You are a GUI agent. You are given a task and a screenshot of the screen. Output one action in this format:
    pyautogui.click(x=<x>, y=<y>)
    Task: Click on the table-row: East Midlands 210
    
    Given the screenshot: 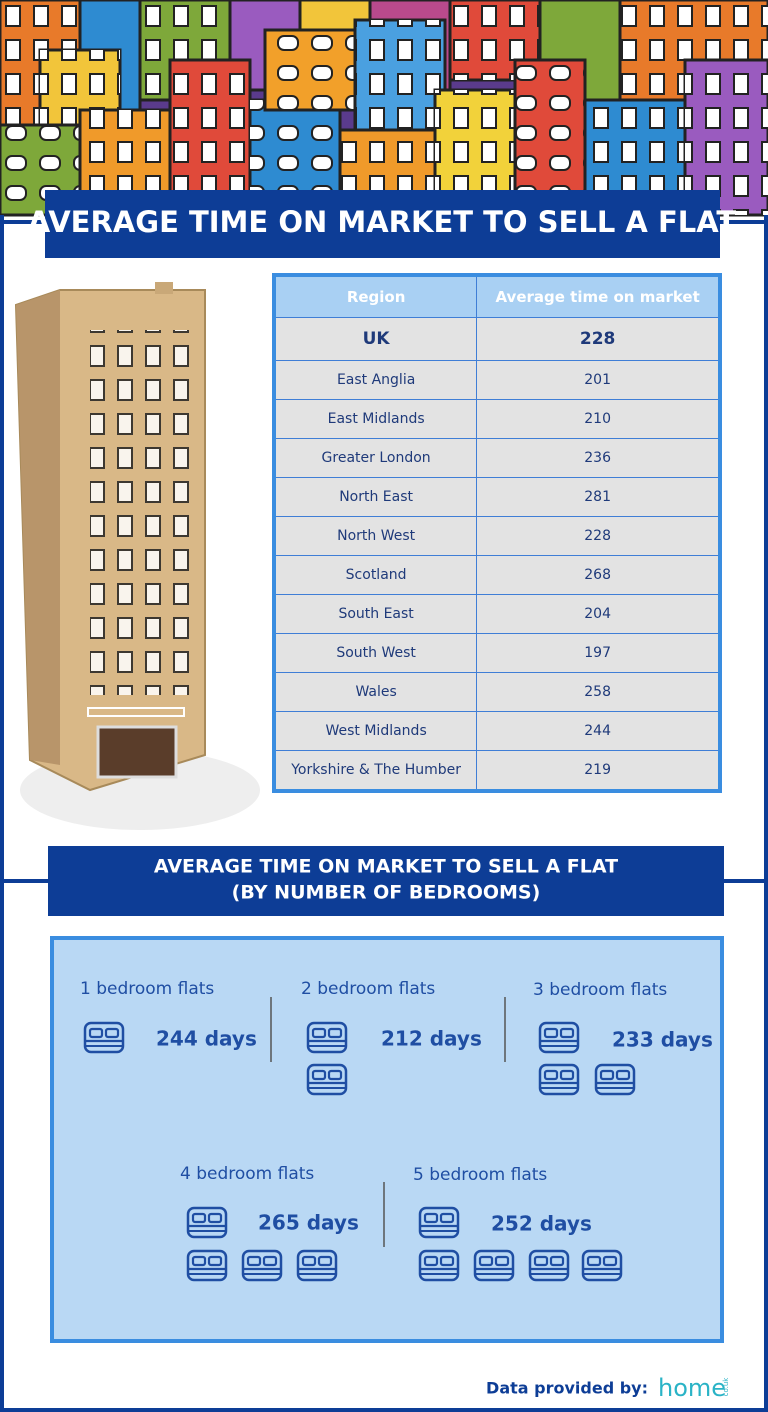 What is the action you would take?
    pyautogui.click(x=497, y=419)
    